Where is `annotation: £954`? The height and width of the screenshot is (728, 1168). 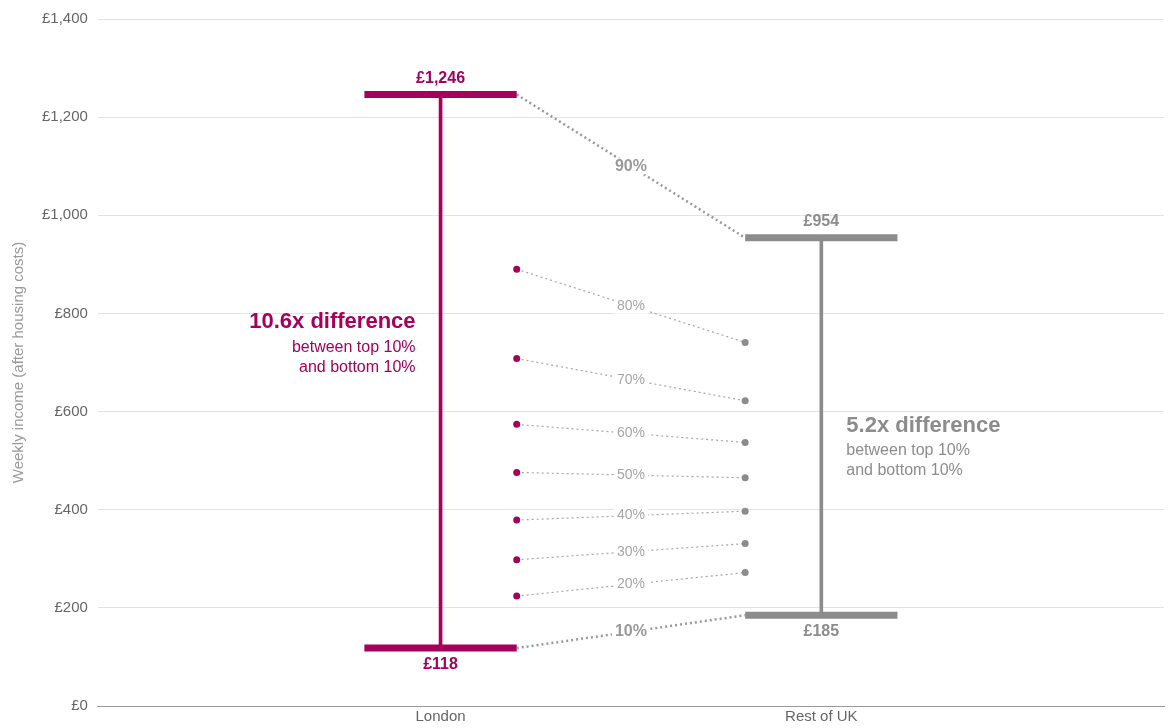
annotation: £954 is located at coordinates (821, 221).